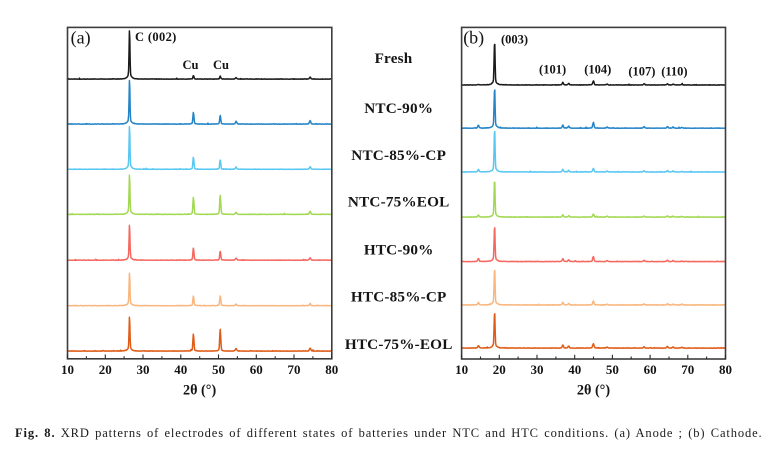 This screenshot has height=476, width=771. I want to click on svg-text: C (002), so click(156, 37).